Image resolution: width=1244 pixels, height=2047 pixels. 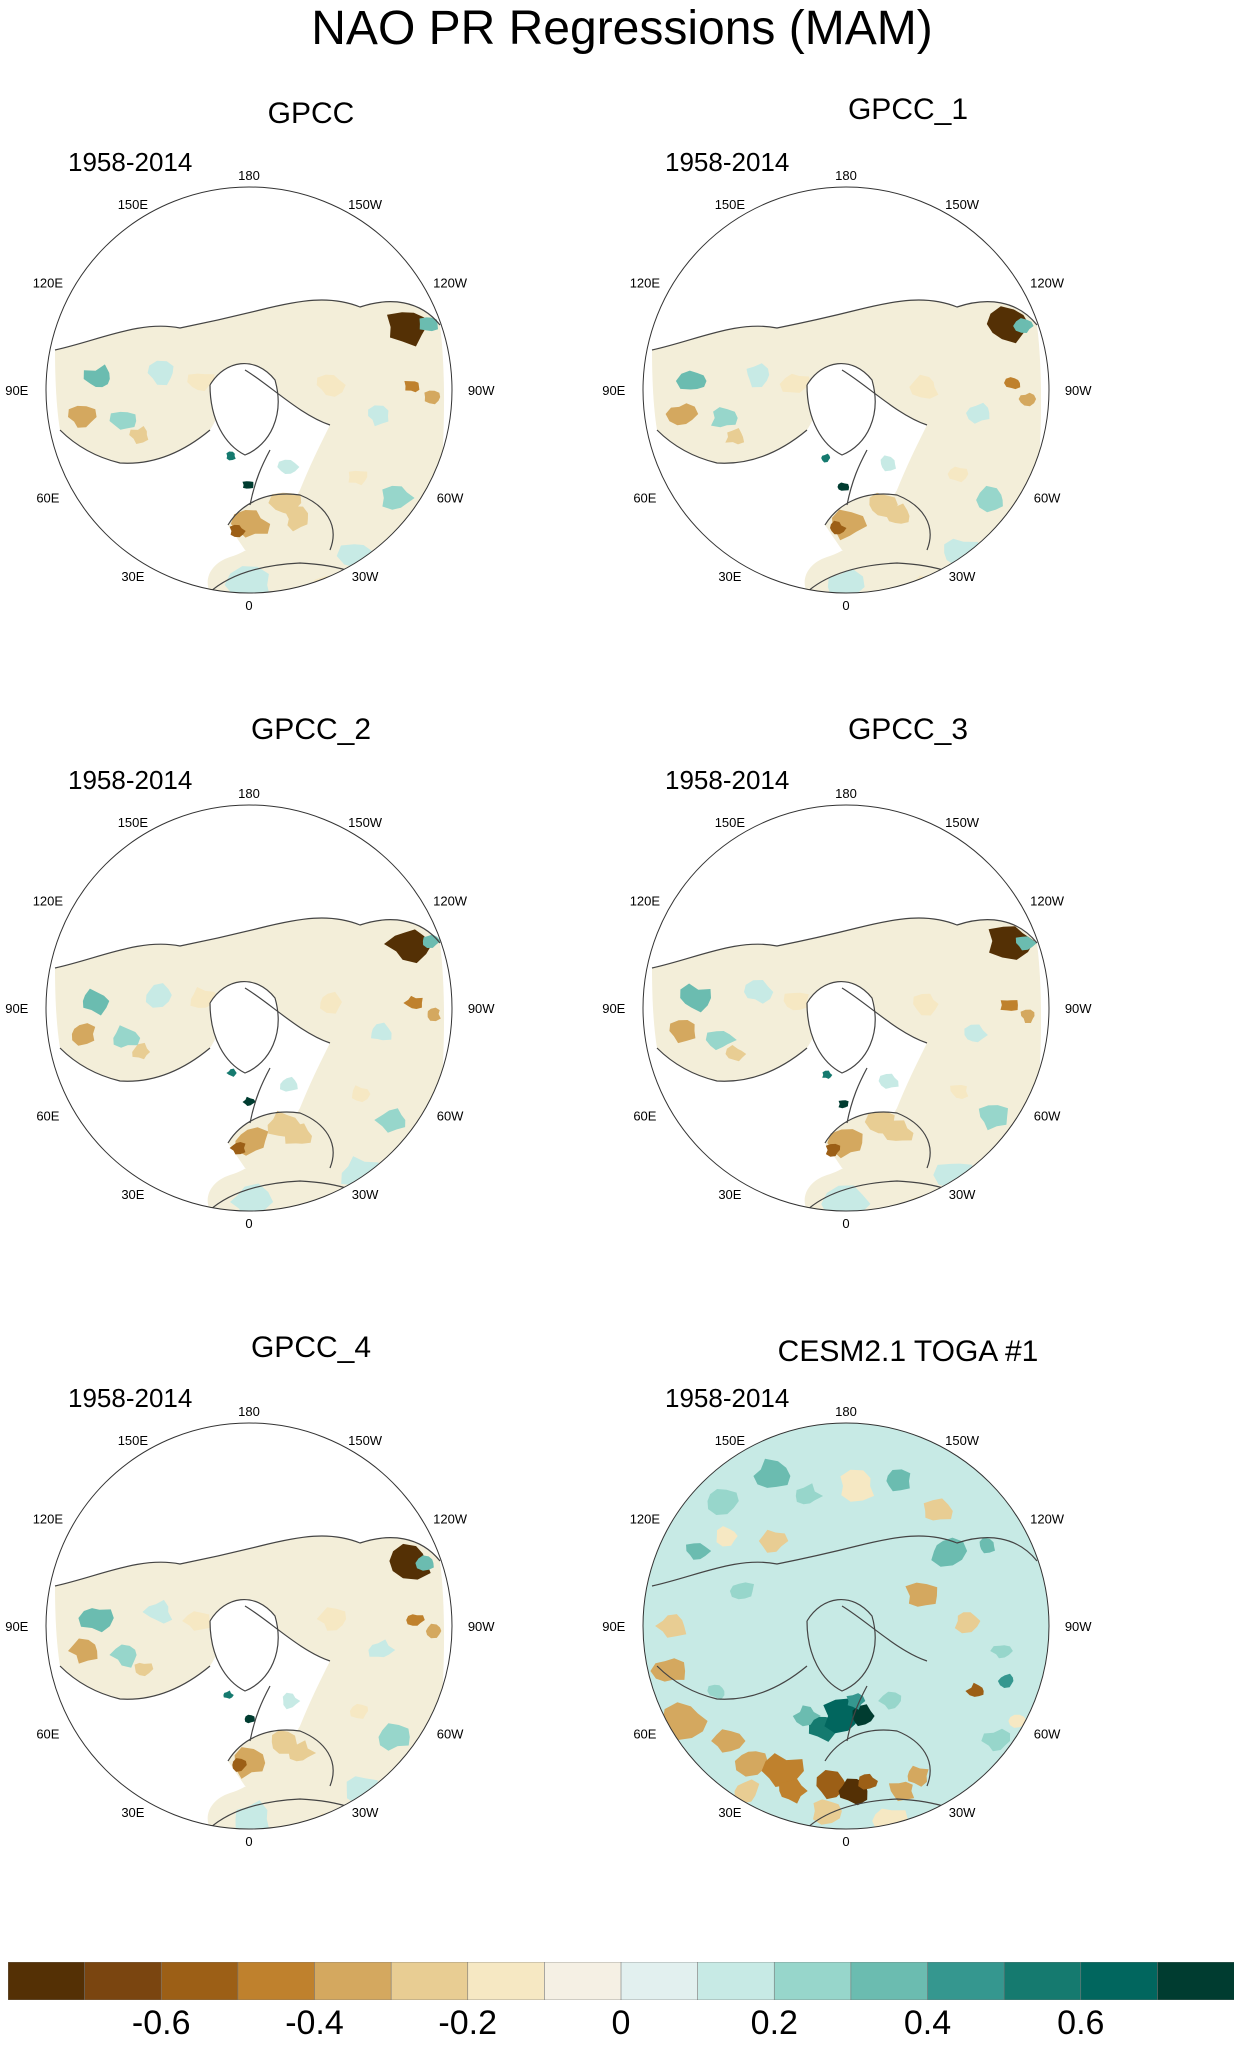 I want to click on longitude-label: 30E, so click(x=132, y=1812).